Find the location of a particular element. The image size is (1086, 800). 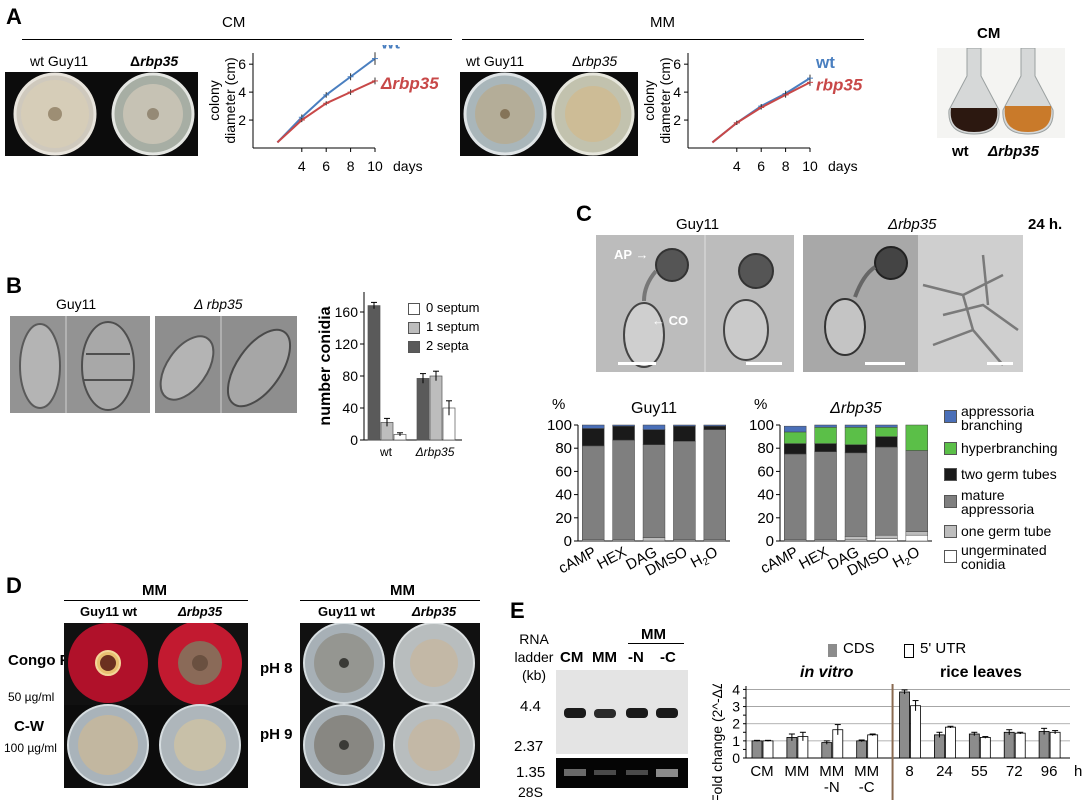

cm-x-tick-label: 4 is located at coordinates (302, 166).